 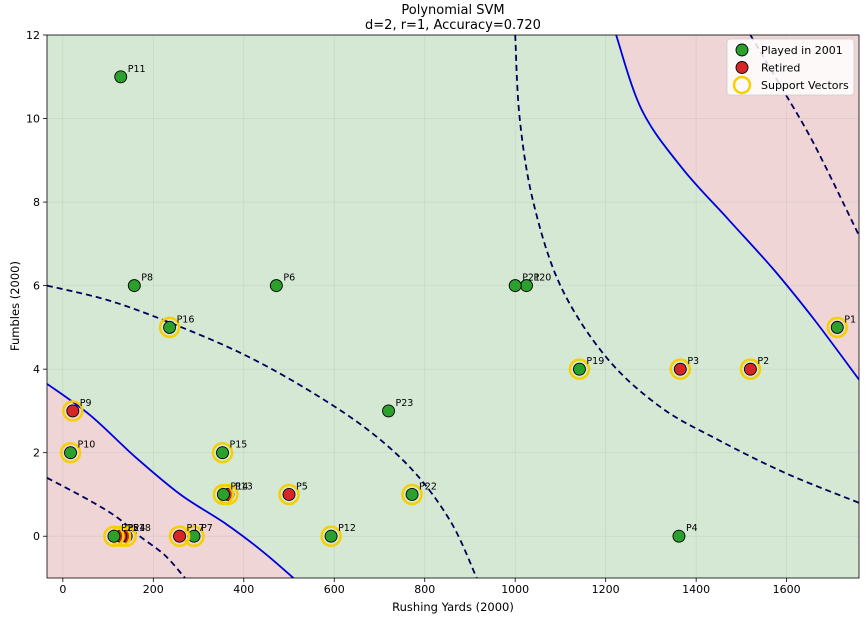 What do you see at coordinates (147, 278) in the screenshot?
I see `point-label: P8` at bounding box center [147, 278].